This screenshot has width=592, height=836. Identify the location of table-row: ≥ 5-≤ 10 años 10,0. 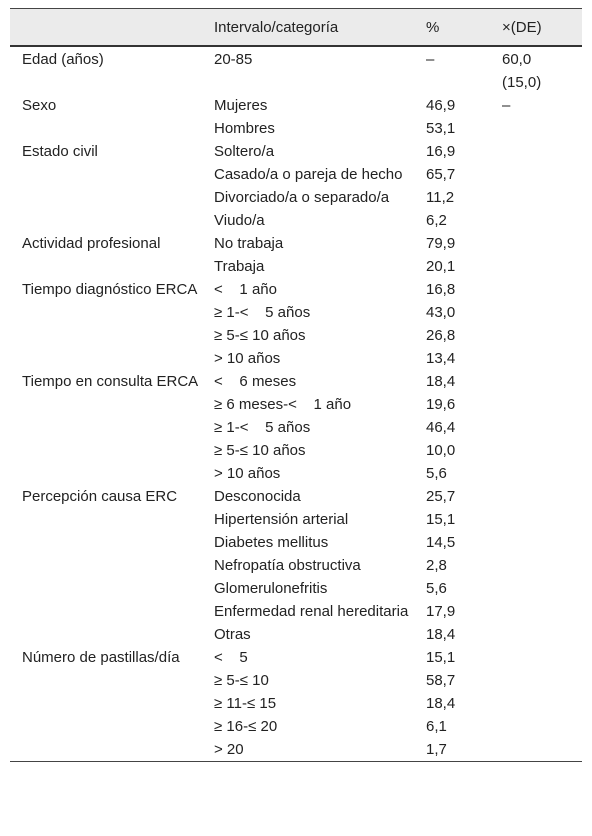
(296, 450).